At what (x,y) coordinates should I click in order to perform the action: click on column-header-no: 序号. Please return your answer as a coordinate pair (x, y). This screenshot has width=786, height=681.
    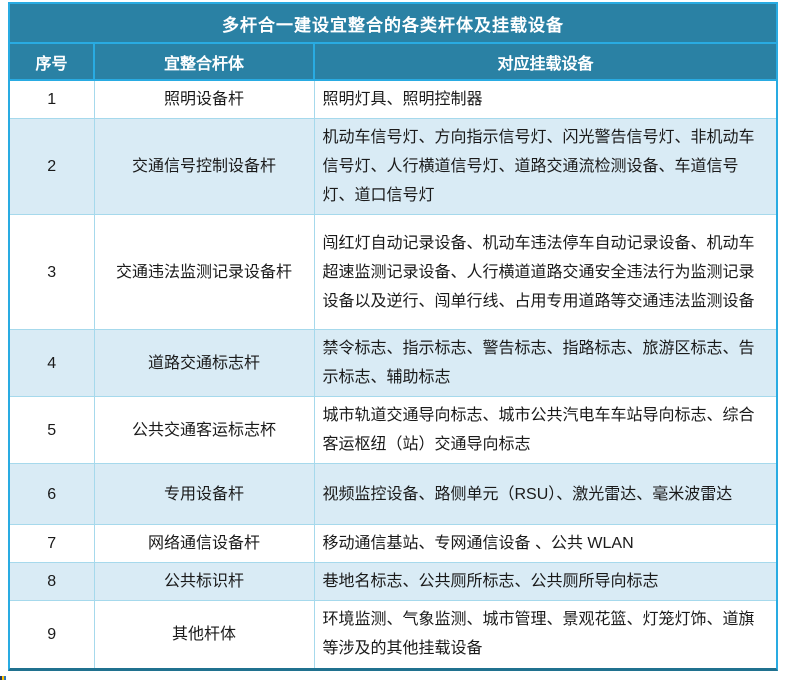
    Looking at the image, I should click on (52, 62).